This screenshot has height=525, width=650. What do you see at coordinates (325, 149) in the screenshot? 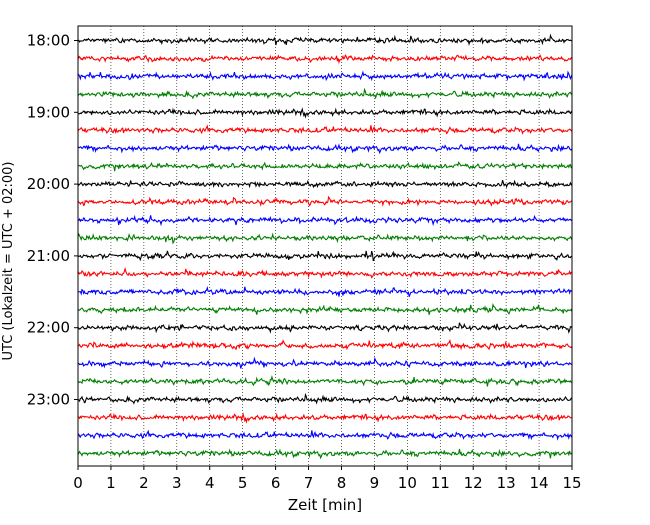
I see `trace-1930` at bounding box center [325, 149].